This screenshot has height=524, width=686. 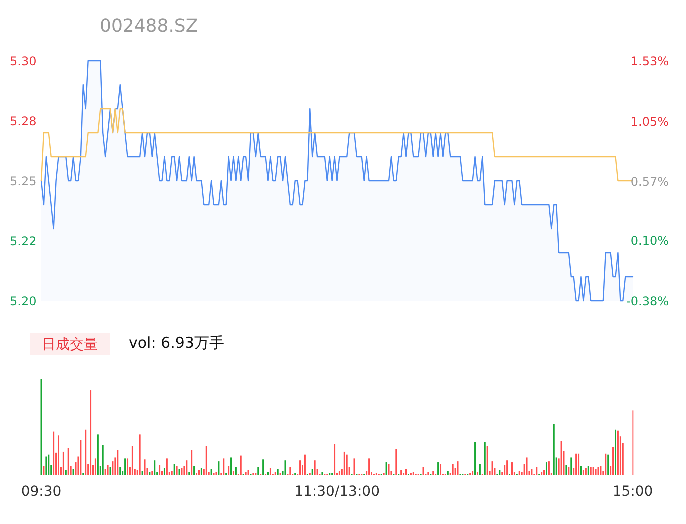 What do you see at coordinates (41, 492) in the screenshot?
I see `xtick: 09:30` at bounding box center [41, 492].